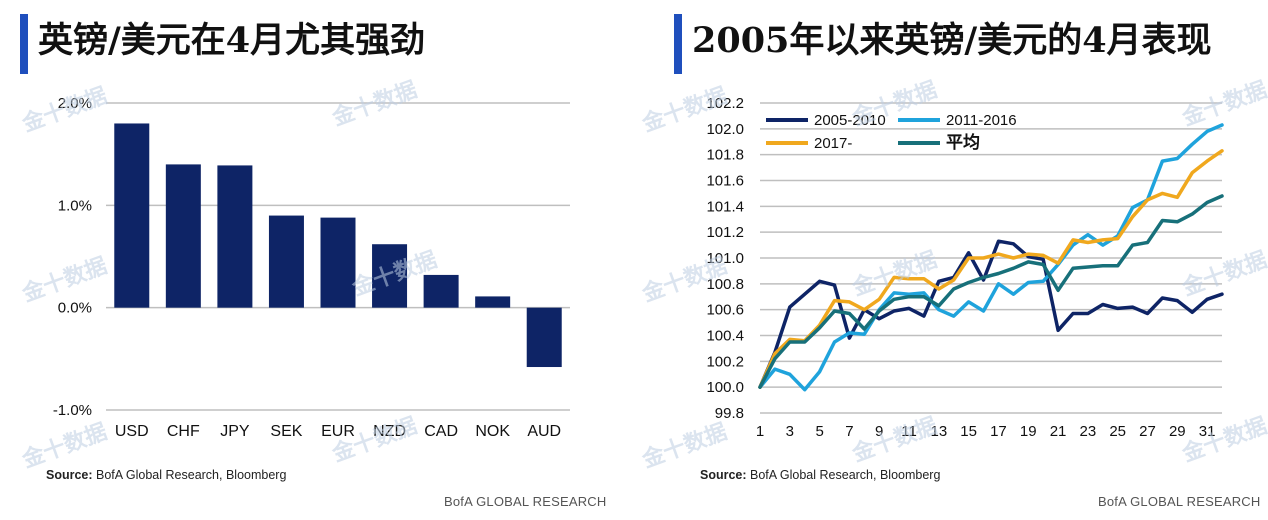 This screenshot has height=520, width=1268. I want to click on y-tick-label: 101.8, so click(725, 155).